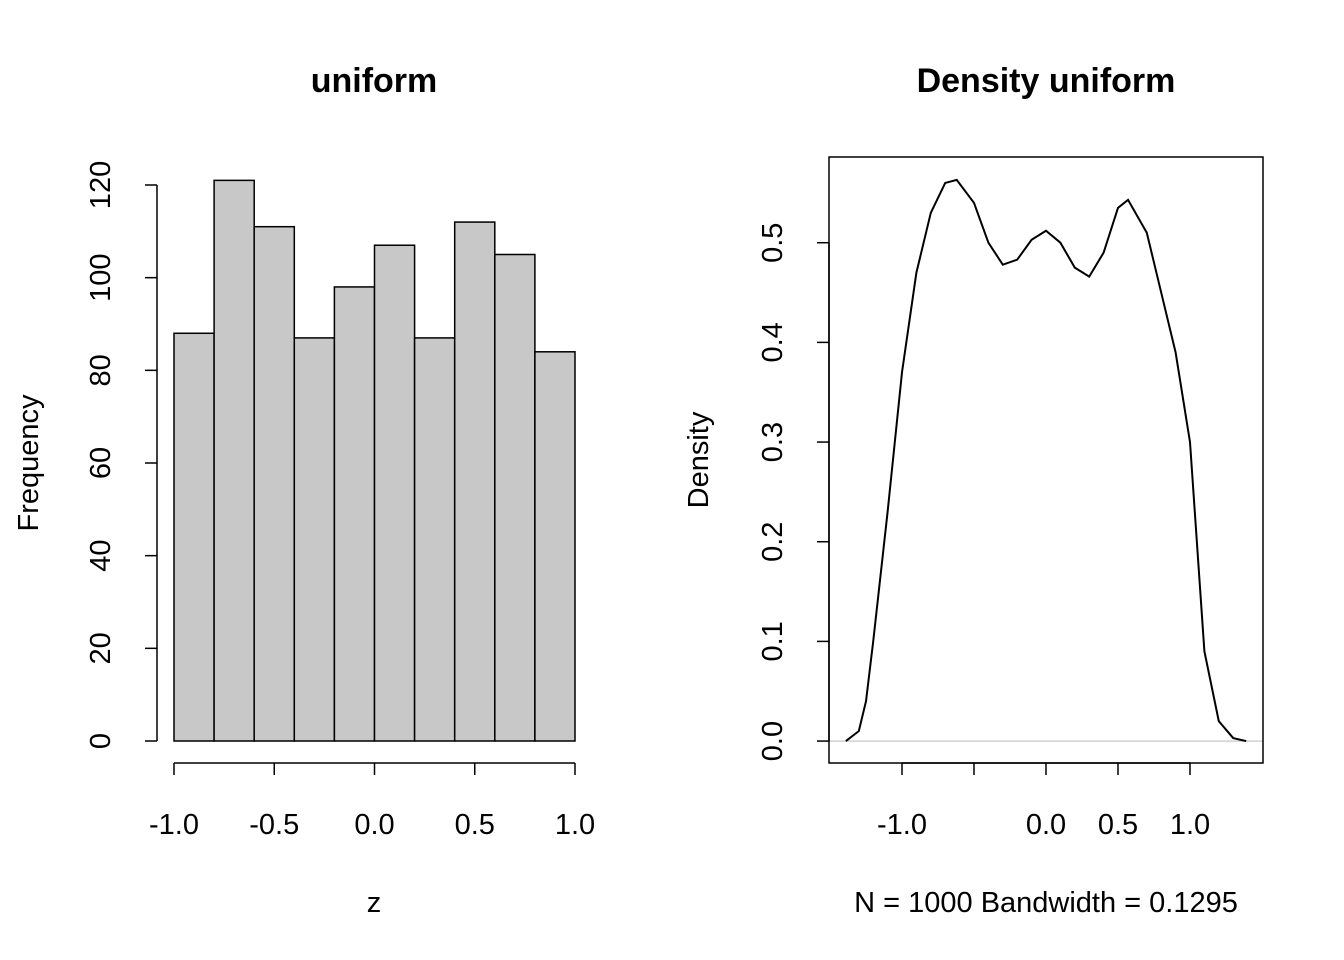 This screenshot has height=960, width=1344. I want to click on y-tick-label: 40, so click(101, 556).